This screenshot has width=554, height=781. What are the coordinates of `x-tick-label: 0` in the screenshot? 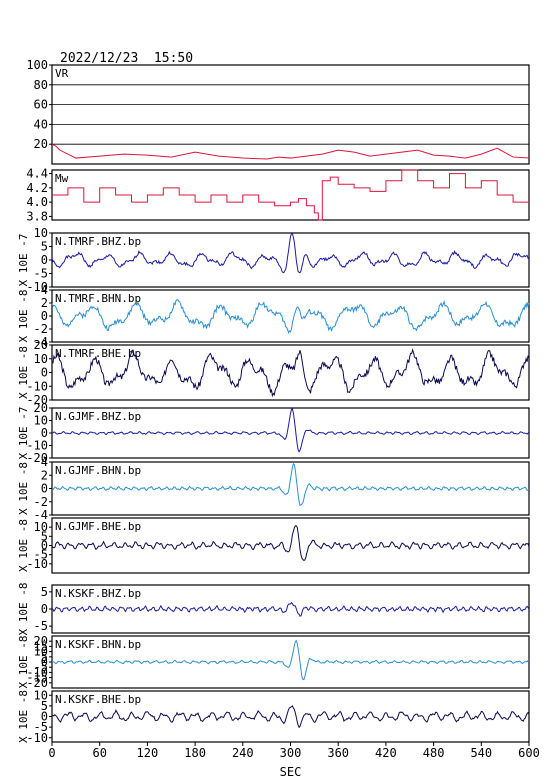 It's located at (51, 753).